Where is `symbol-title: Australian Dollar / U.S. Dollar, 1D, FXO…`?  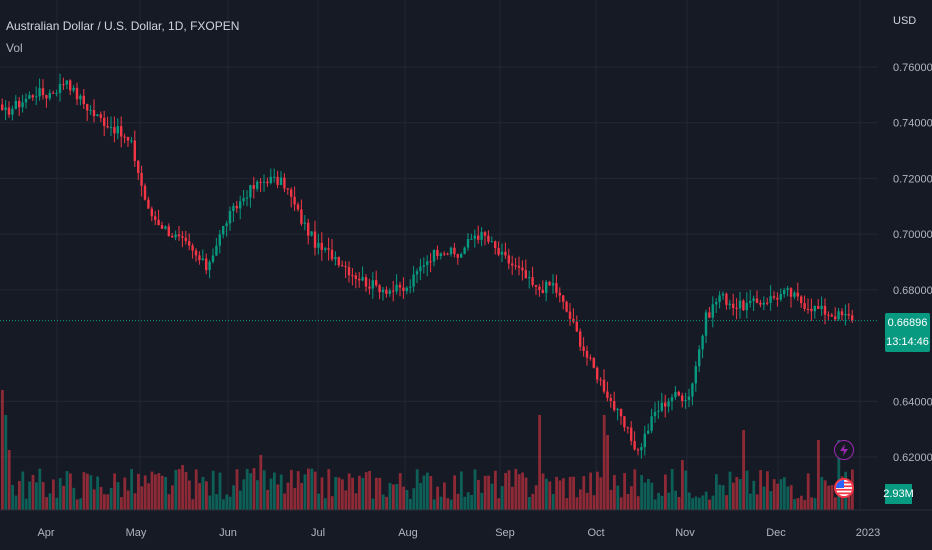
symbol-title: Australian Dollar / U.S. Dollar, 1D, FXO… is located at coordinates (123, 26).